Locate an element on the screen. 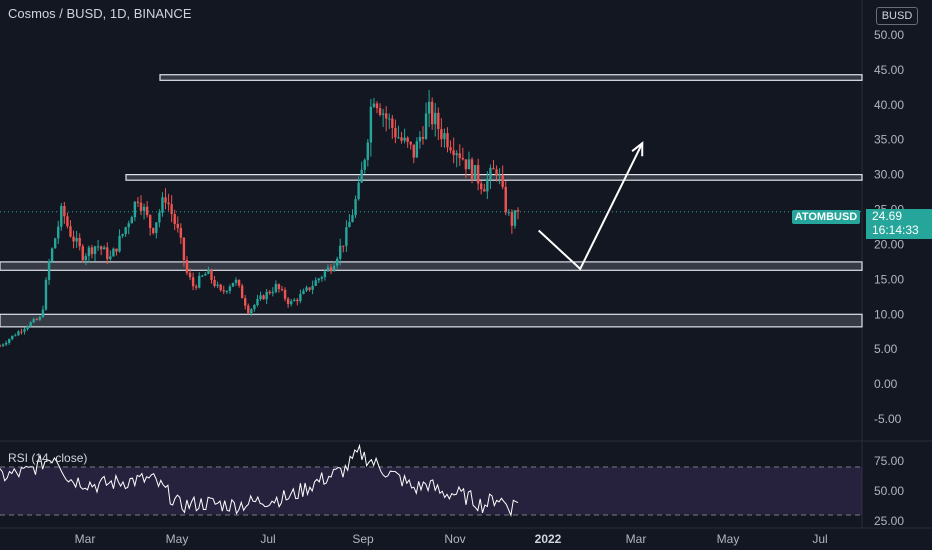 Image resolution: width=932 pixels, height=550 pixels. price-tick-label: 0.00 is located at coordinates (886, 384).